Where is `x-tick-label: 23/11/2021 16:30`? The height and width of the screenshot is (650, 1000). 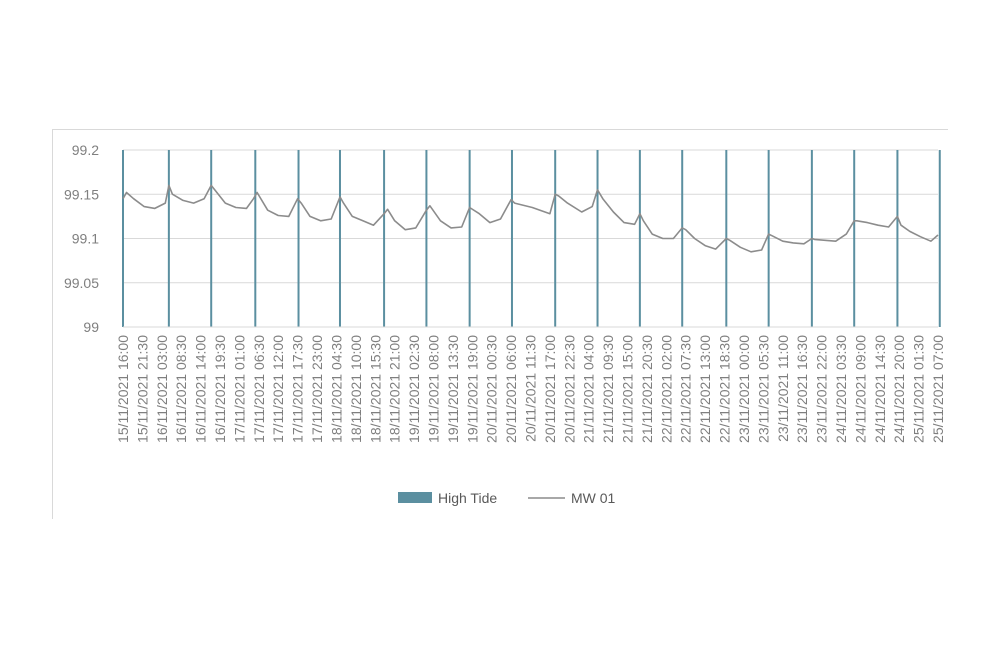
x-tick-label: 23/11/2021 16:30 is located at coordinates (802, 389).